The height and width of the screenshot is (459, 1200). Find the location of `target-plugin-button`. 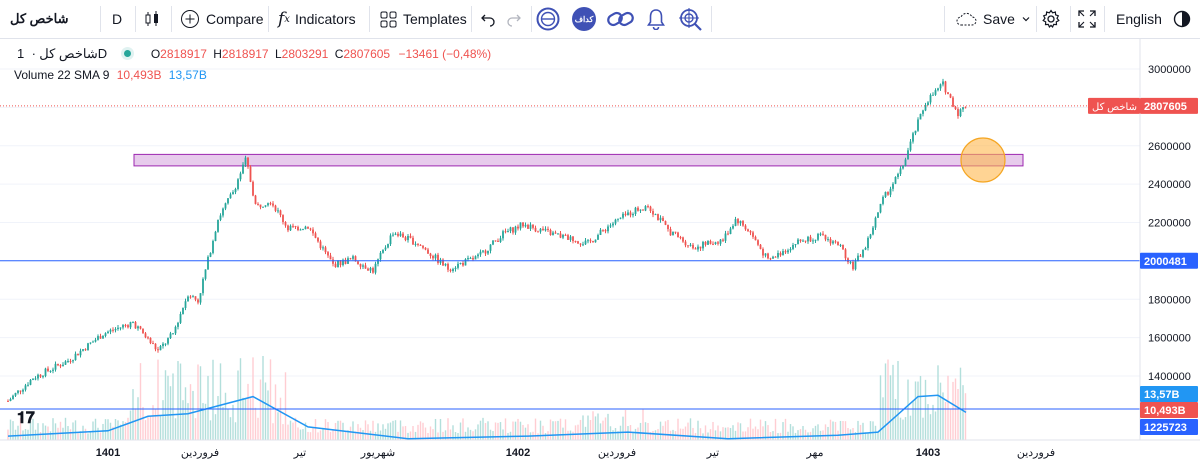

target-plugin-button is located at coordinates (691, 19).